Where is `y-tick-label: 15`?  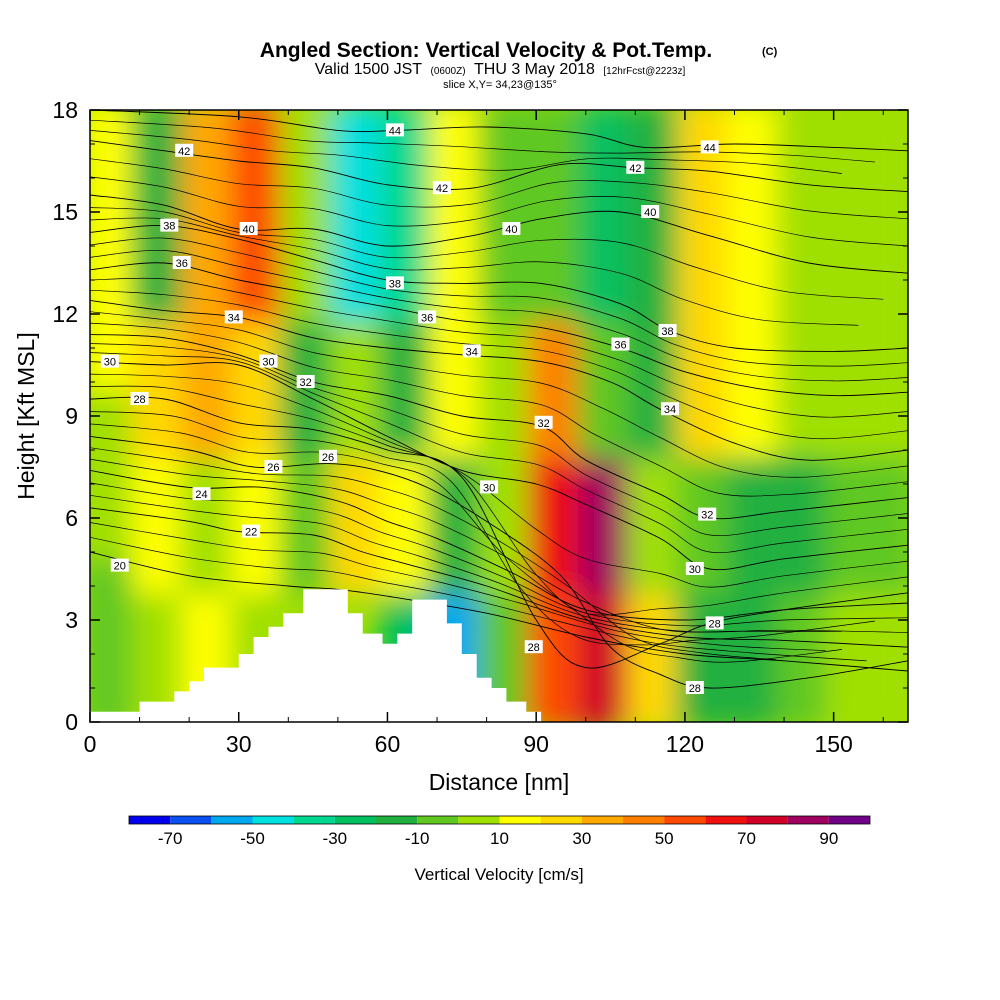 y-tick-label: 15 is located at coordinates (65, 212).